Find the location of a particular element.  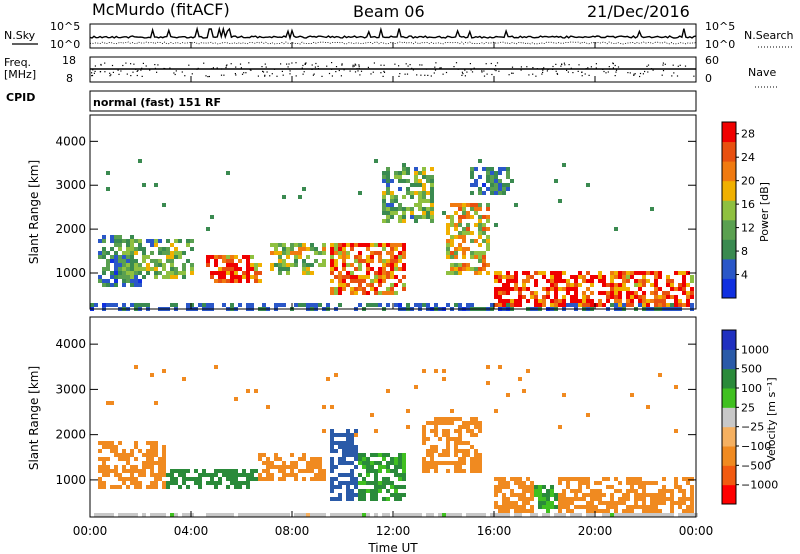

power-colorbar-tick-label: 16 is located at coordinates (748, 204).